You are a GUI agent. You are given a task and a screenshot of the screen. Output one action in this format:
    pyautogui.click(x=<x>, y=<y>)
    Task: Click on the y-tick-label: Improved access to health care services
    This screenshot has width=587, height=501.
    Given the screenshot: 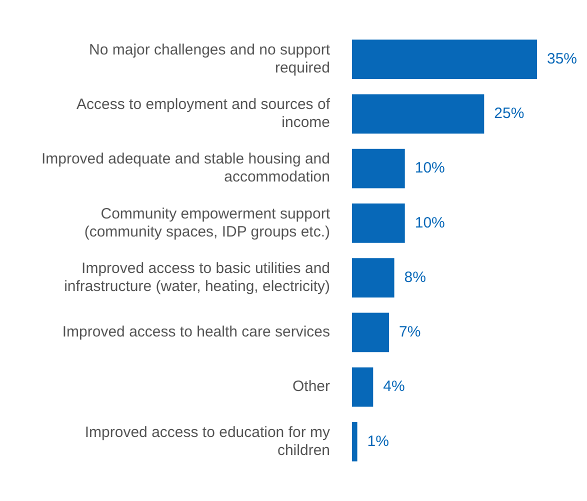 What is the action you would take?
    pyautogui.click(x=196, y=332)
    